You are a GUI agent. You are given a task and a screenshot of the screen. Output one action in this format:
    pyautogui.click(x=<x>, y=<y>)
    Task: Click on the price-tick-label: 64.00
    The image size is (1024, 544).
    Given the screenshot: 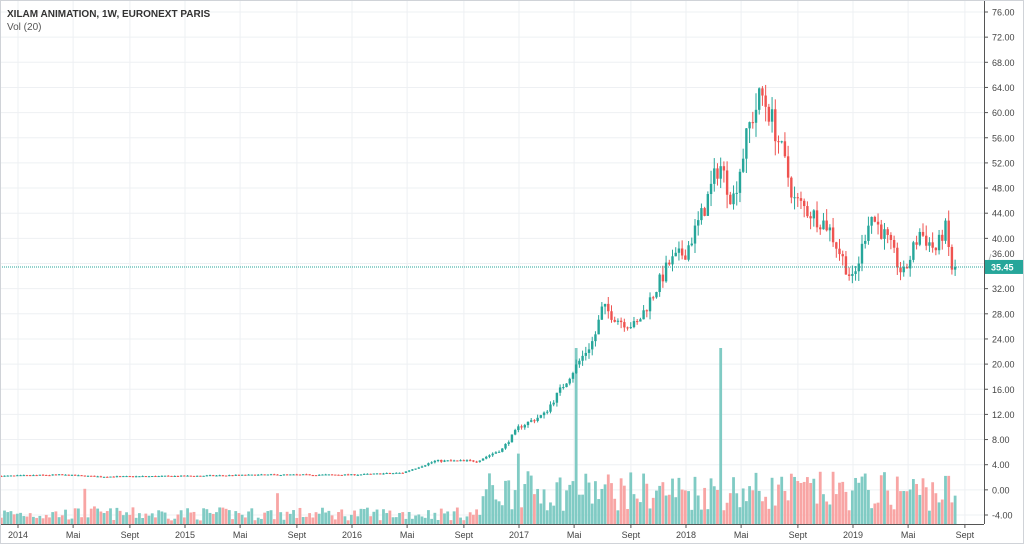 What is the action you would take?
    pyautogui.click(x=1003, y=88)
    